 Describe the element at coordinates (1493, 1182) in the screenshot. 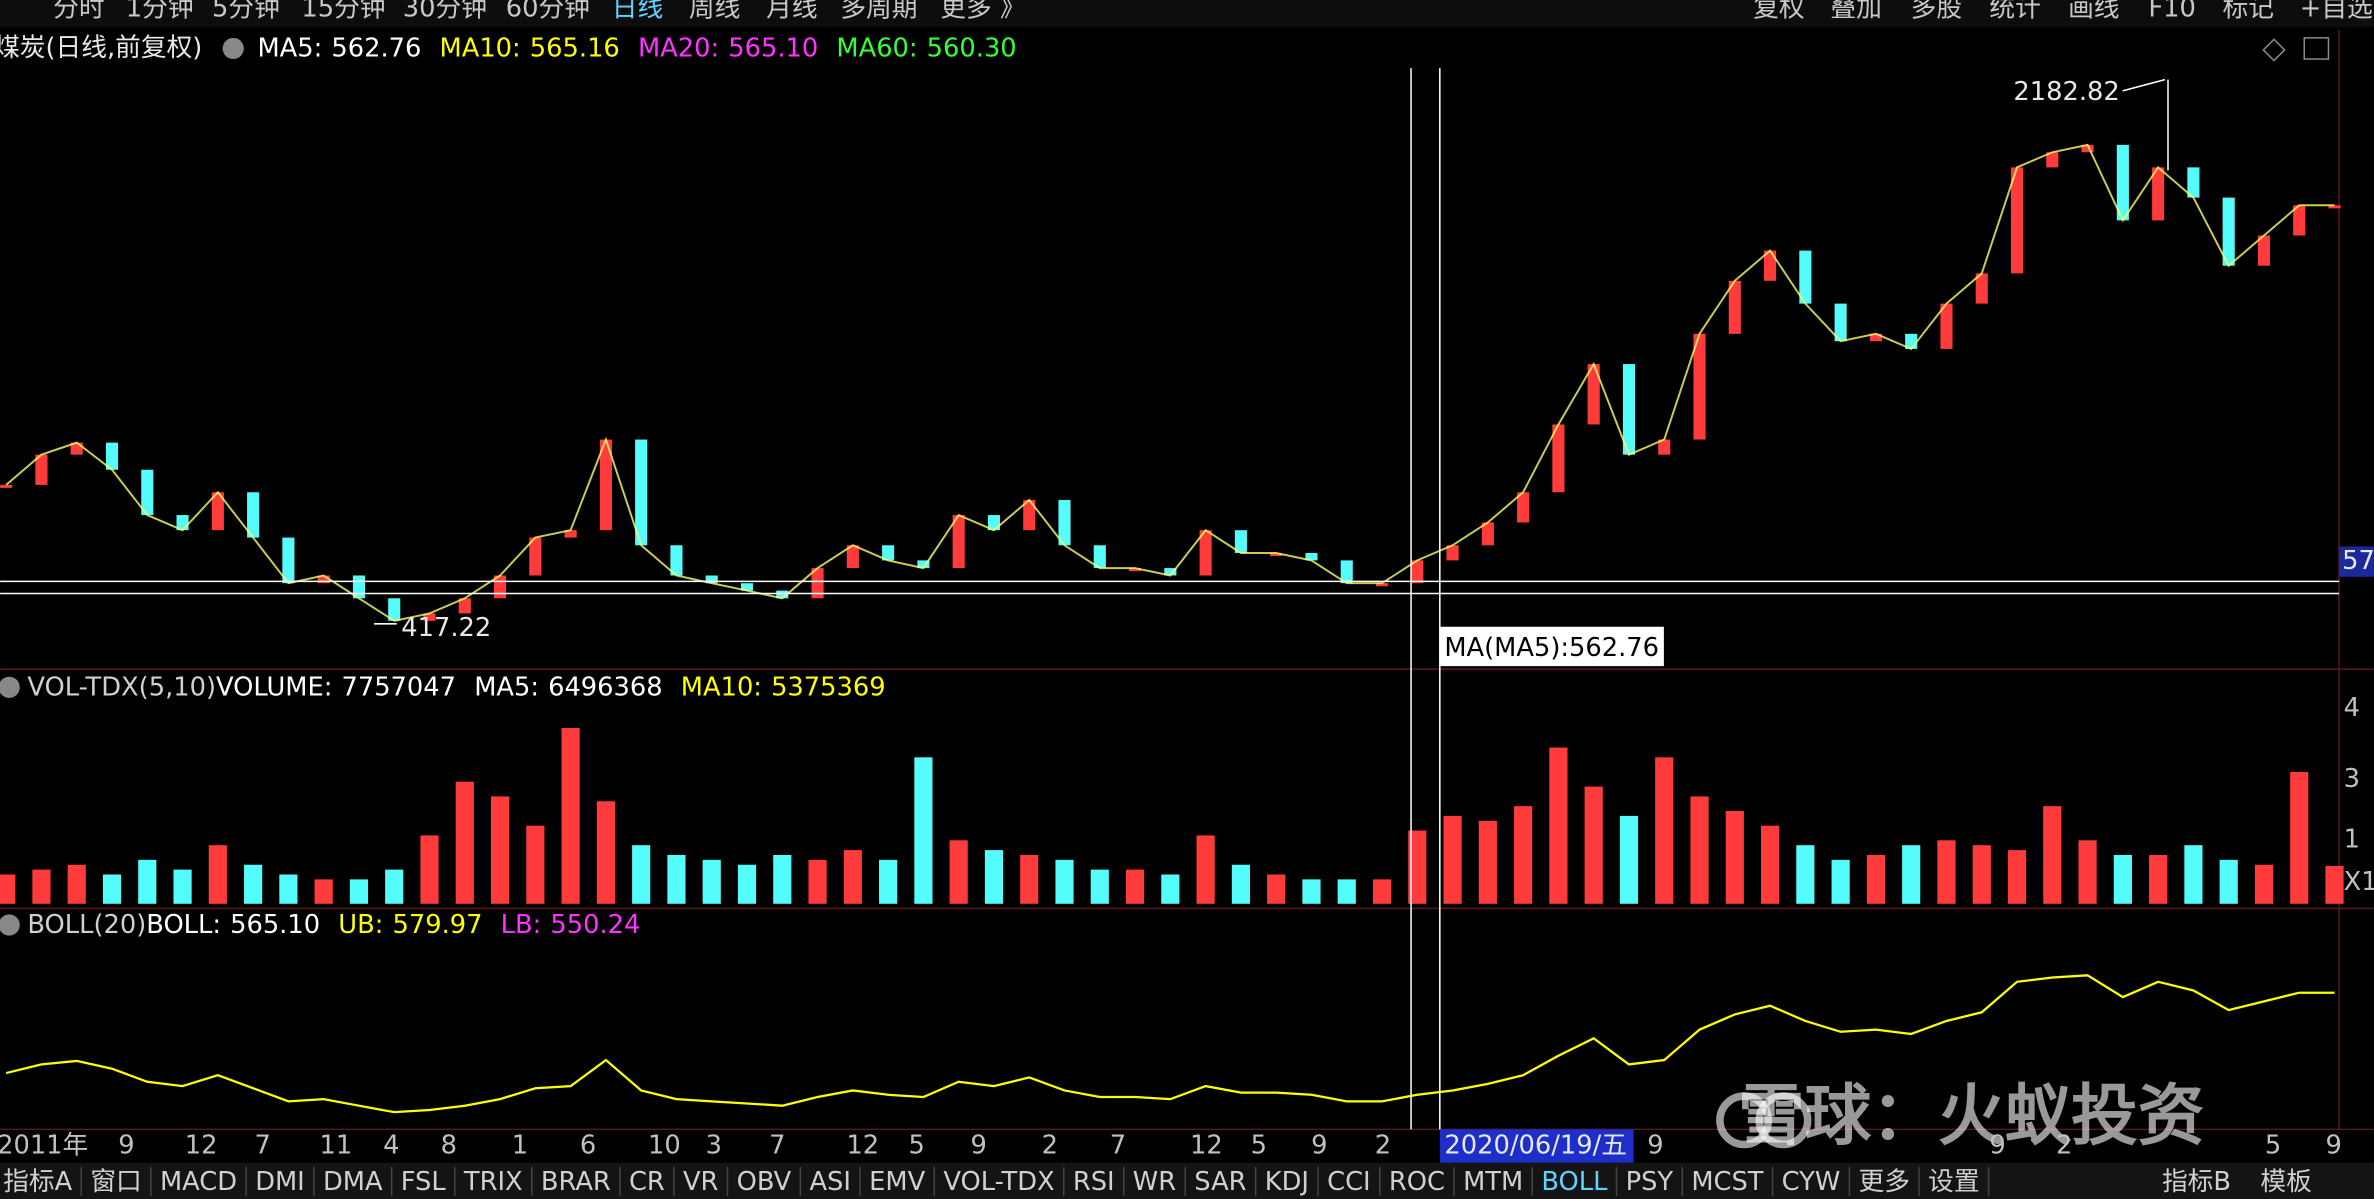

I see `indicator-tab: MTM` at that location.